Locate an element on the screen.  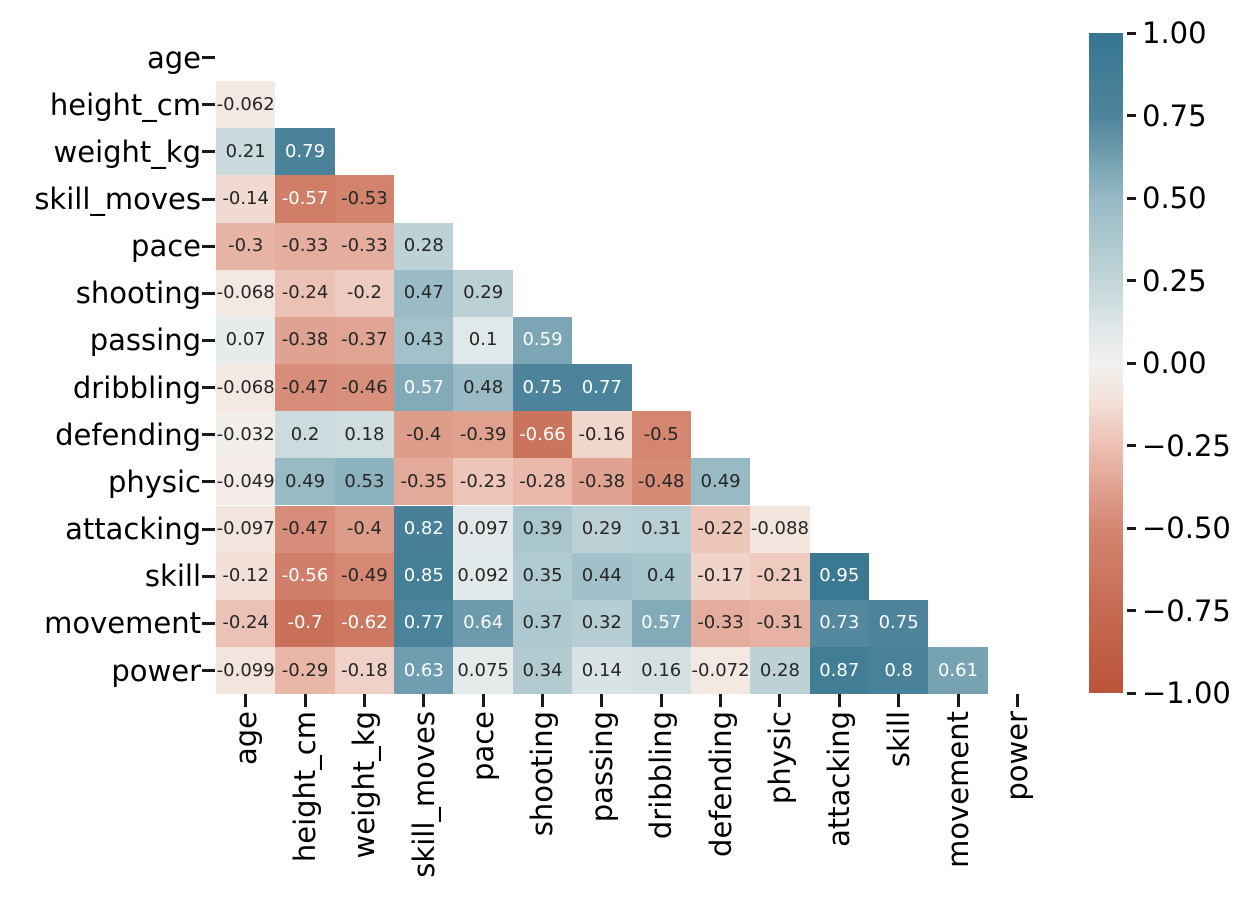
cell-value: -0.18 is located at coordinates (364, 670).